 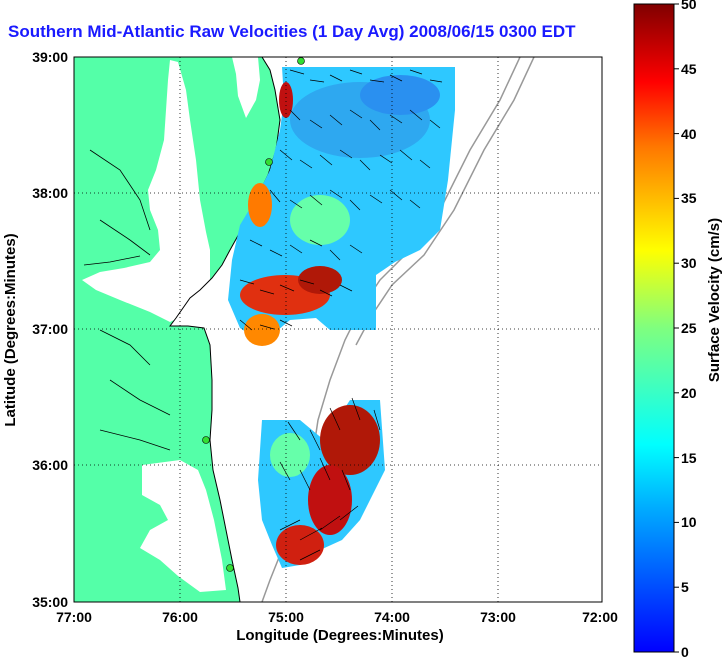 I want to click on pamlico-sound, so click(x=183, y=526).